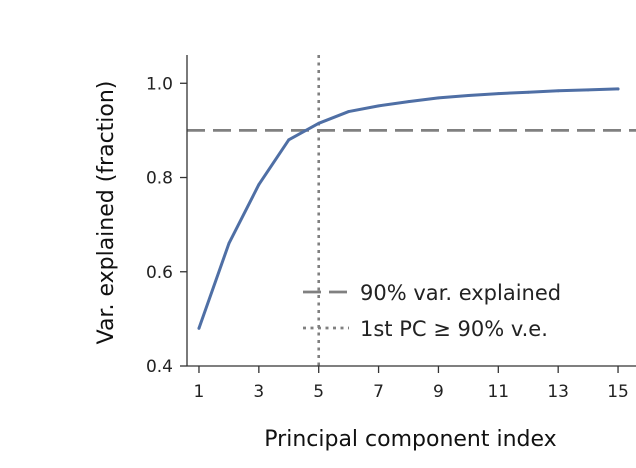 The width and height of the screenshot is (636, 468). What do you see at coordinates (460, 293) in the screenshot?
I see `legend-label: 90% var. explained` at bounding box center [460, 293].